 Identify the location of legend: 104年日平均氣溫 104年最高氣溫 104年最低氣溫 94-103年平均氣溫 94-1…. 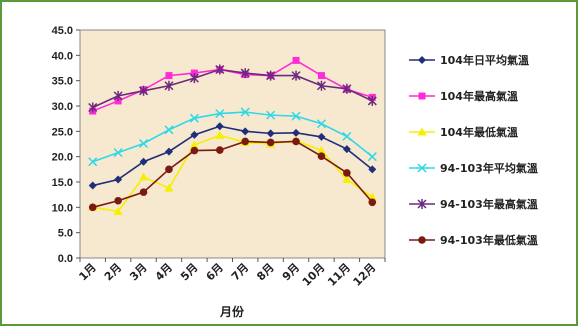
(473, 150).